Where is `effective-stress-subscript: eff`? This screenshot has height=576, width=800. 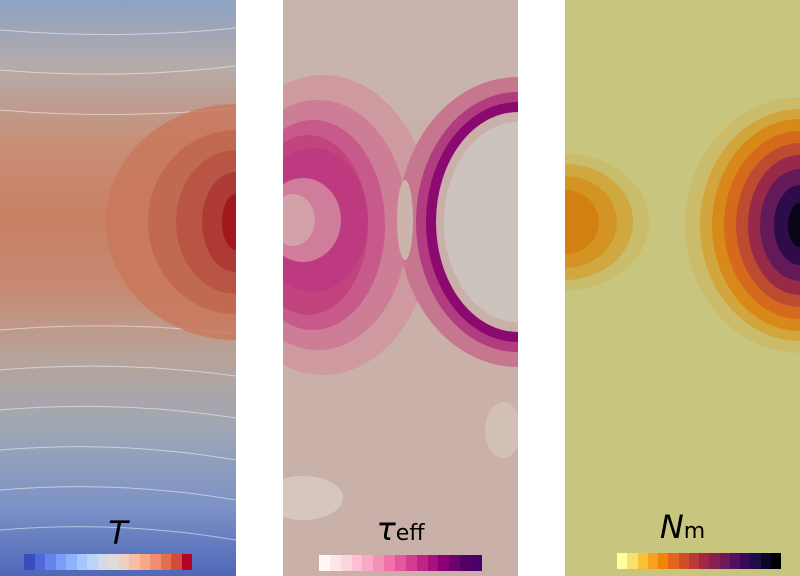
effective-stress-subscript: eff is located at coordinates (410, 533).